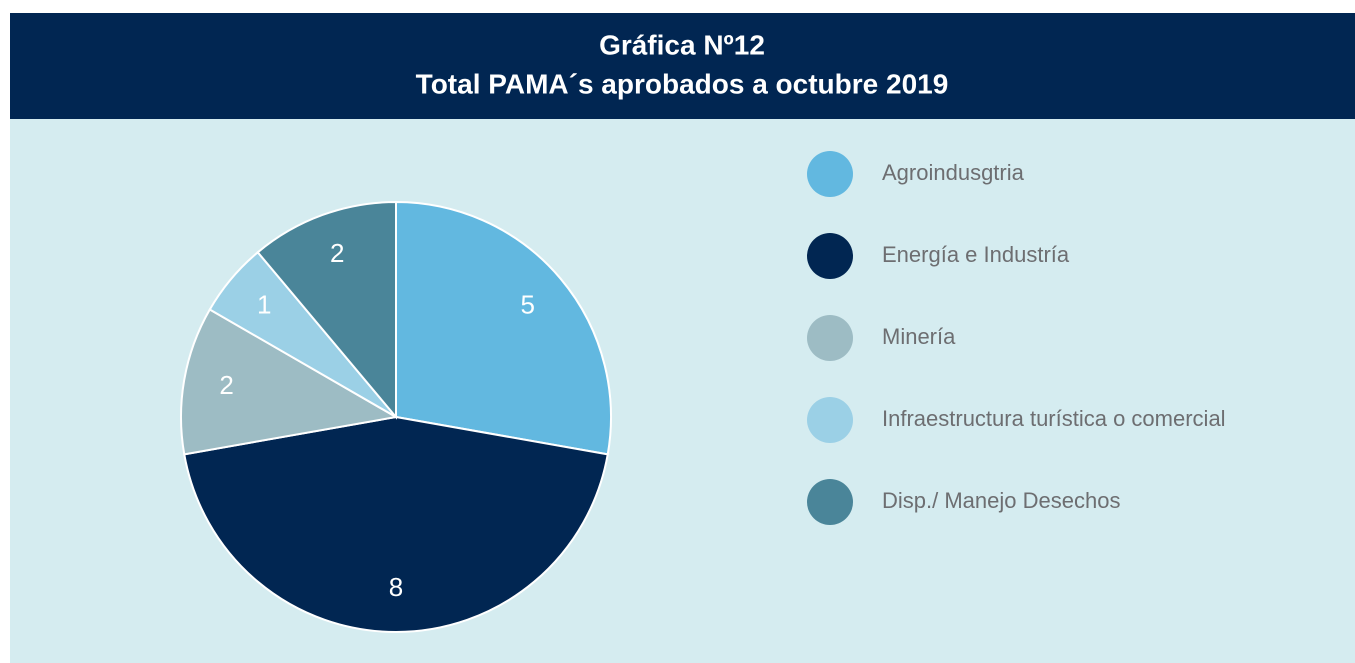 Image resolution: width=1355 pixels, height=663 pixels. What do you see at coordinates (682, 83) in the screenshot?
I see `chart-title: Total PAMA´s aprobados a octubre 2019` at bounding box center [682, 83].